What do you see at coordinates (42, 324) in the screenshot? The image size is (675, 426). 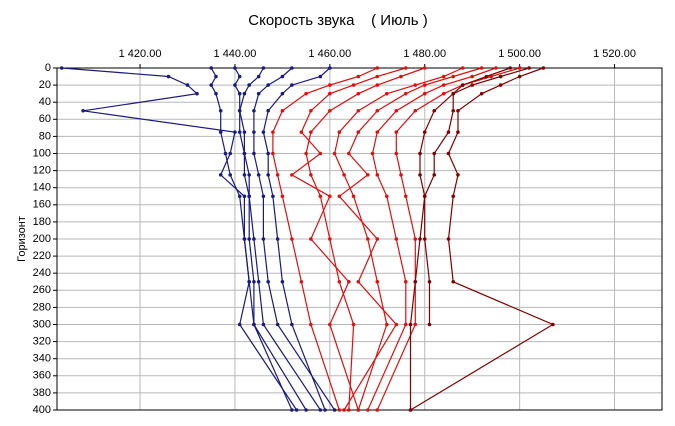 I see `y-tick-label: 300` at bounding box center [42, 324].